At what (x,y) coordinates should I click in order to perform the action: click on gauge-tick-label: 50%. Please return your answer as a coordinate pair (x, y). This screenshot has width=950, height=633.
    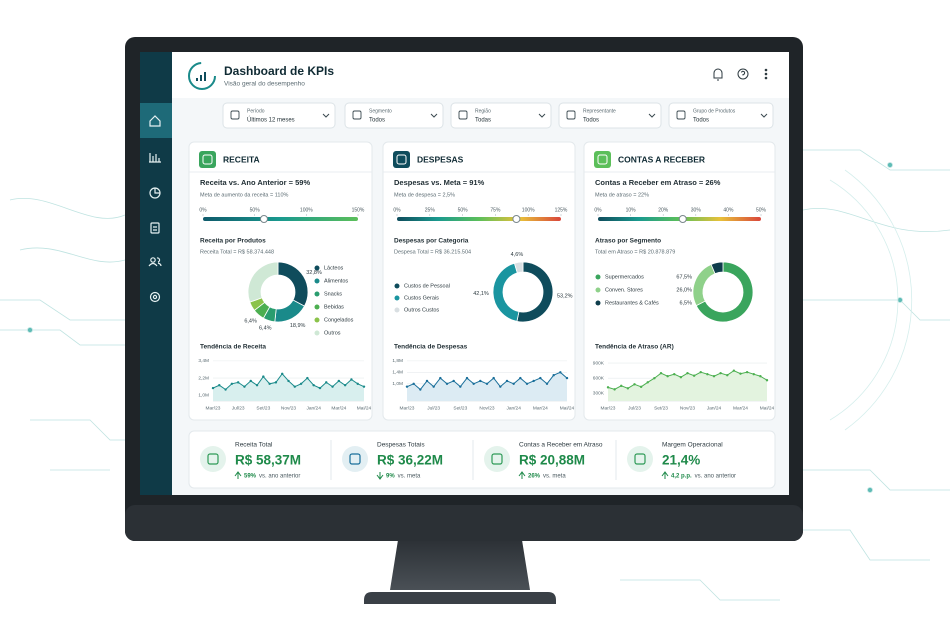
    Looking at the image, I should click on (255, 210).